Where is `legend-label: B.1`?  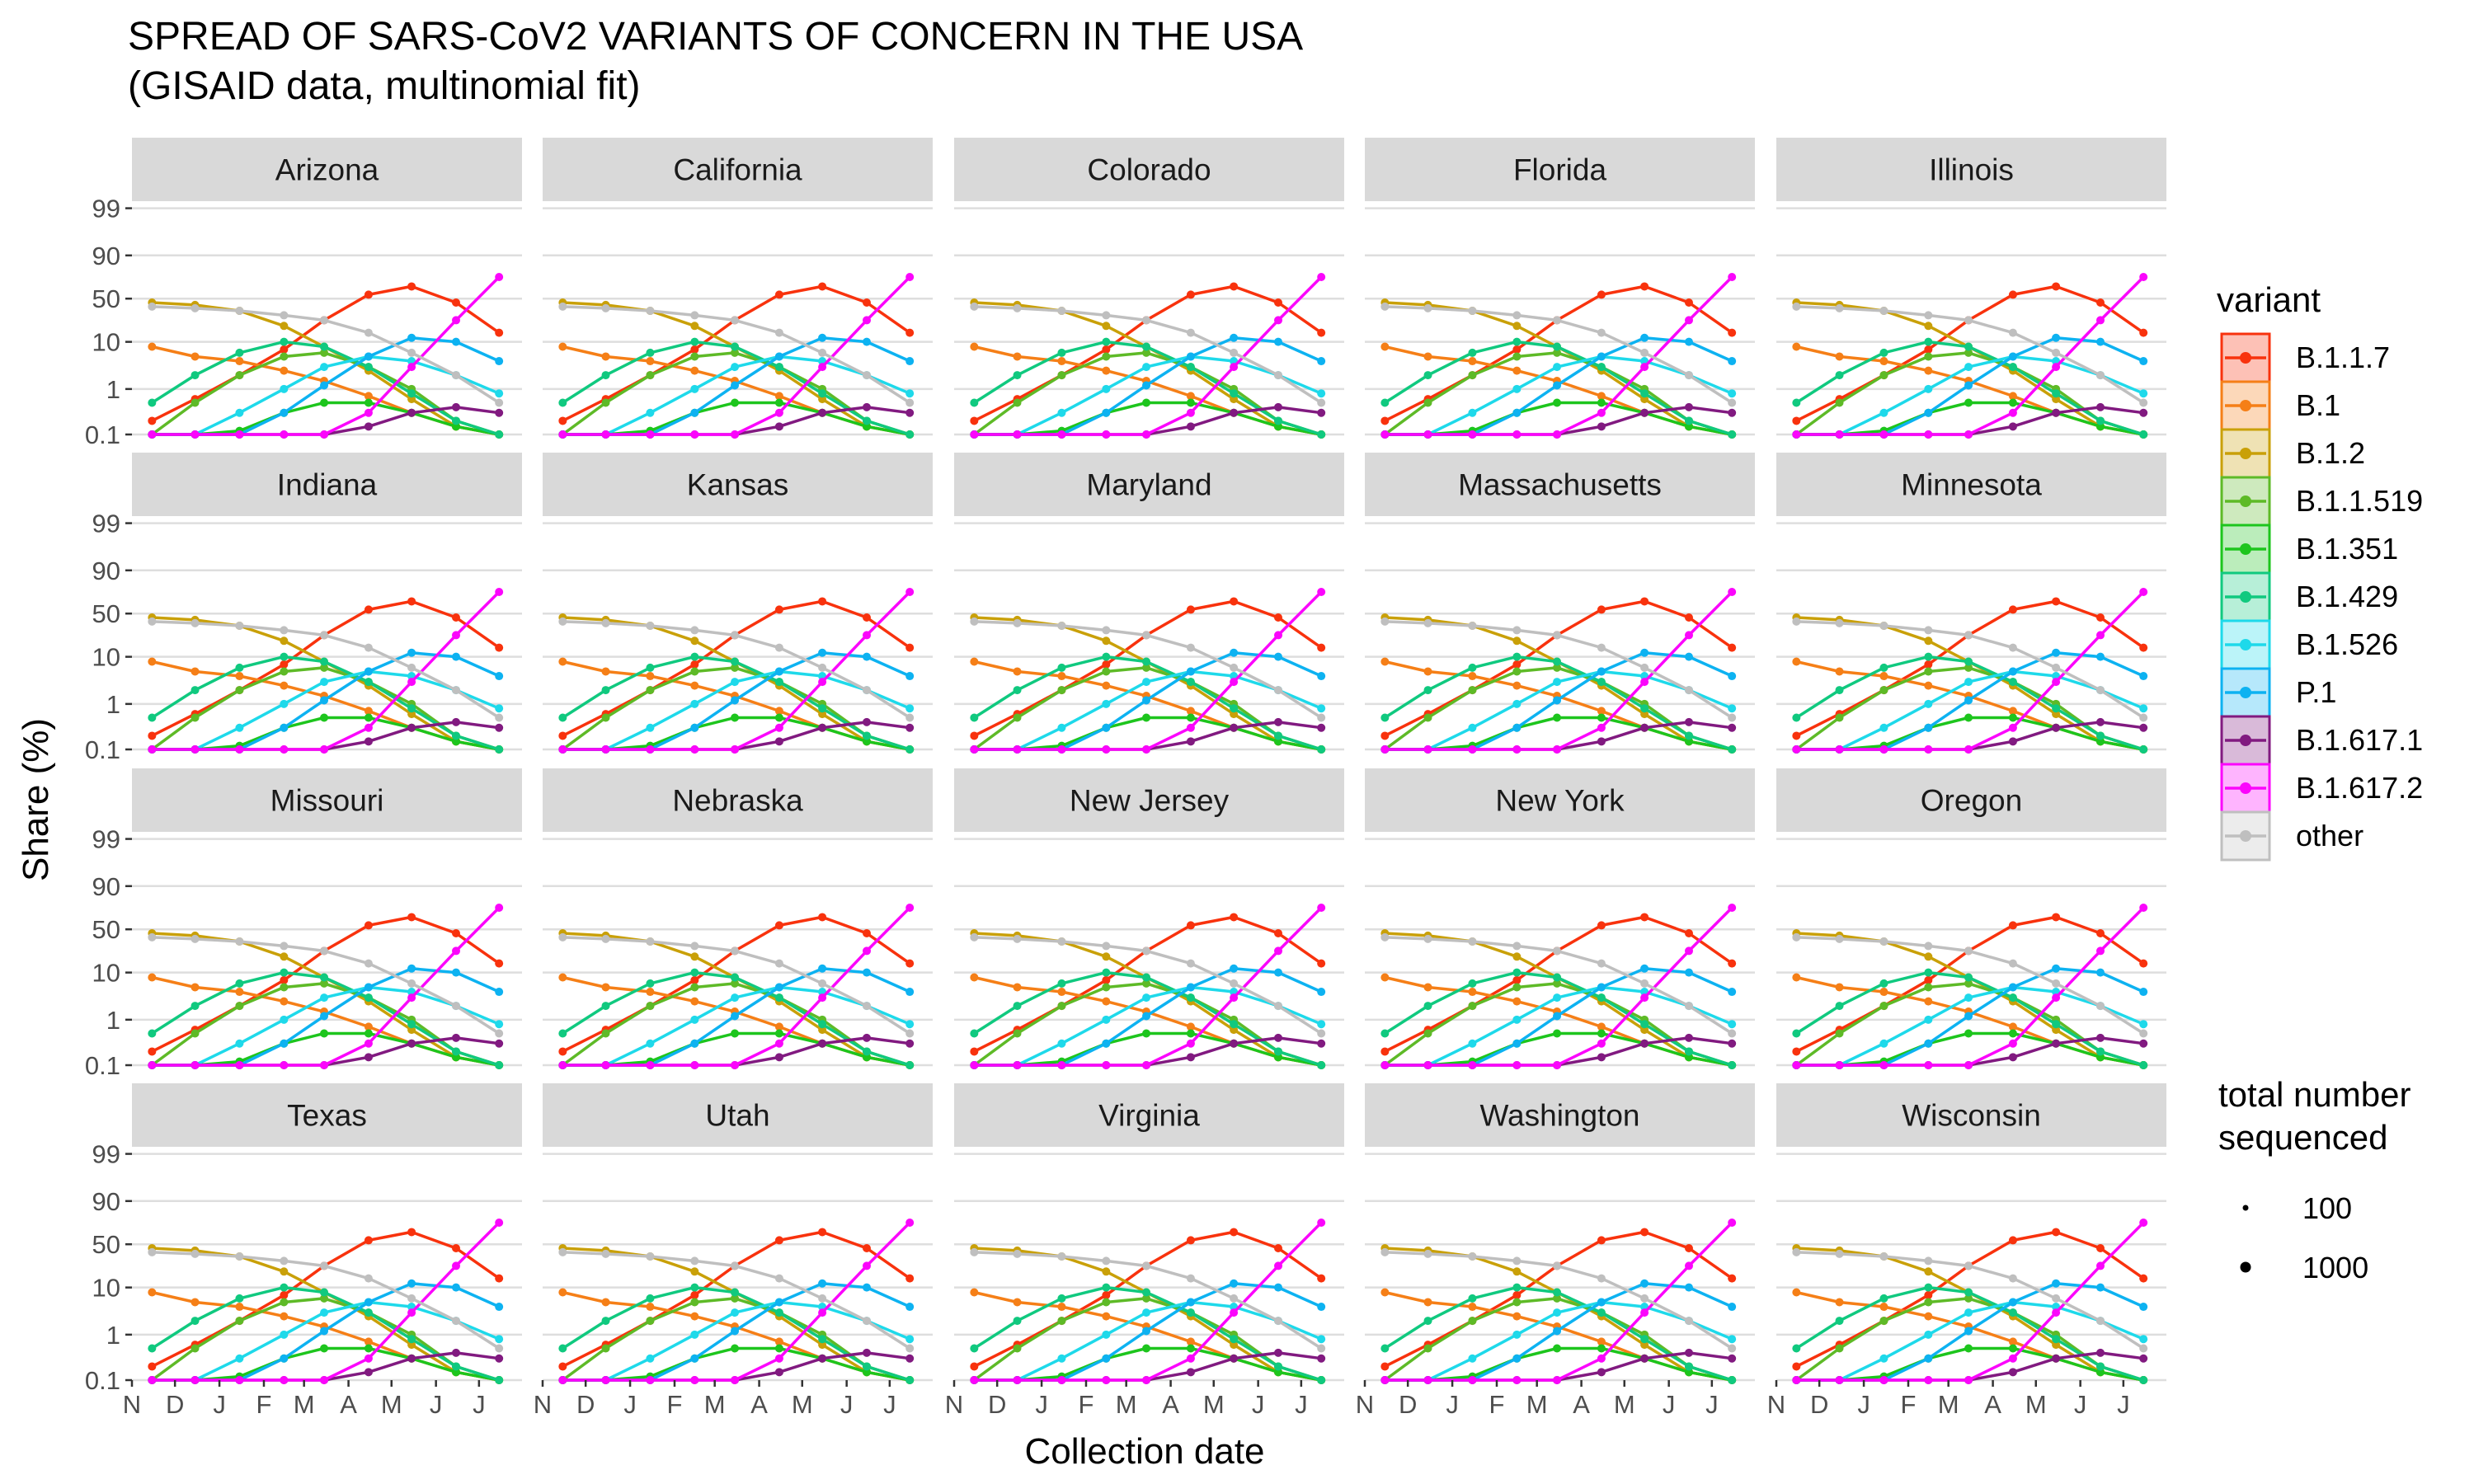 legend-label: B.1 is located at coordinates (2318, 405).